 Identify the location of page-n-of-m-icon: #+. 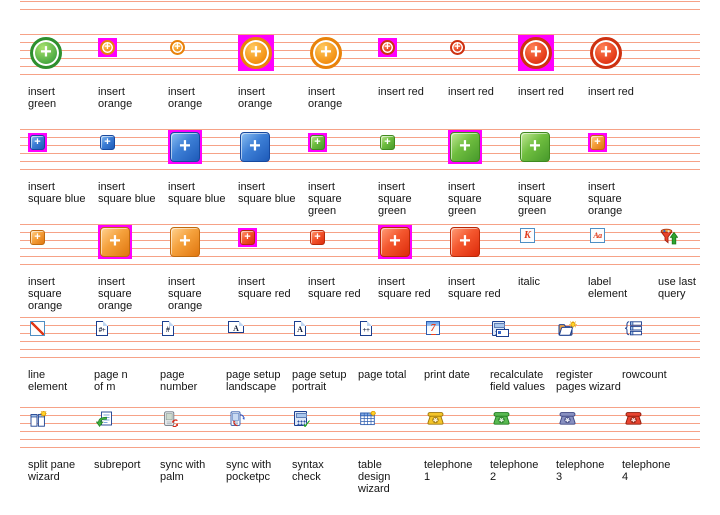
(102, 328).